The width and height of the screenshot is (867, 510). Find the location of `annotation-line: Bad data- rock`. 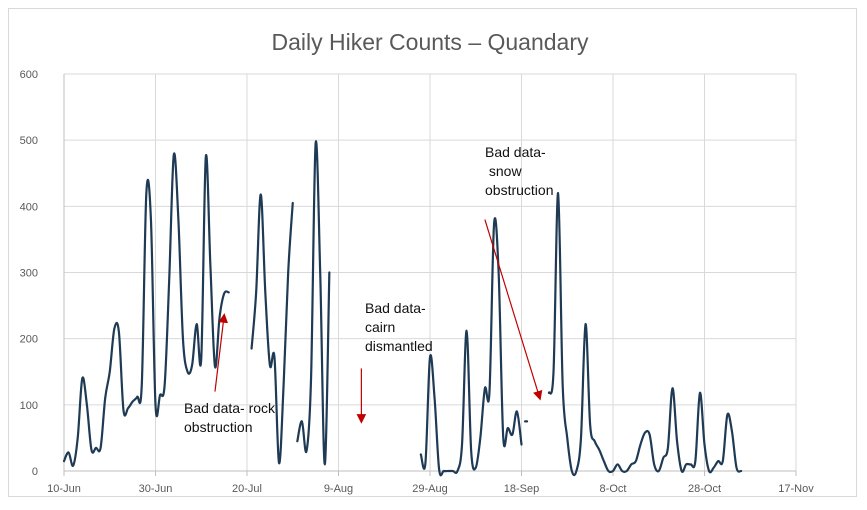

annotation-line: Bad data- rock is located at coordinates (230, 408).